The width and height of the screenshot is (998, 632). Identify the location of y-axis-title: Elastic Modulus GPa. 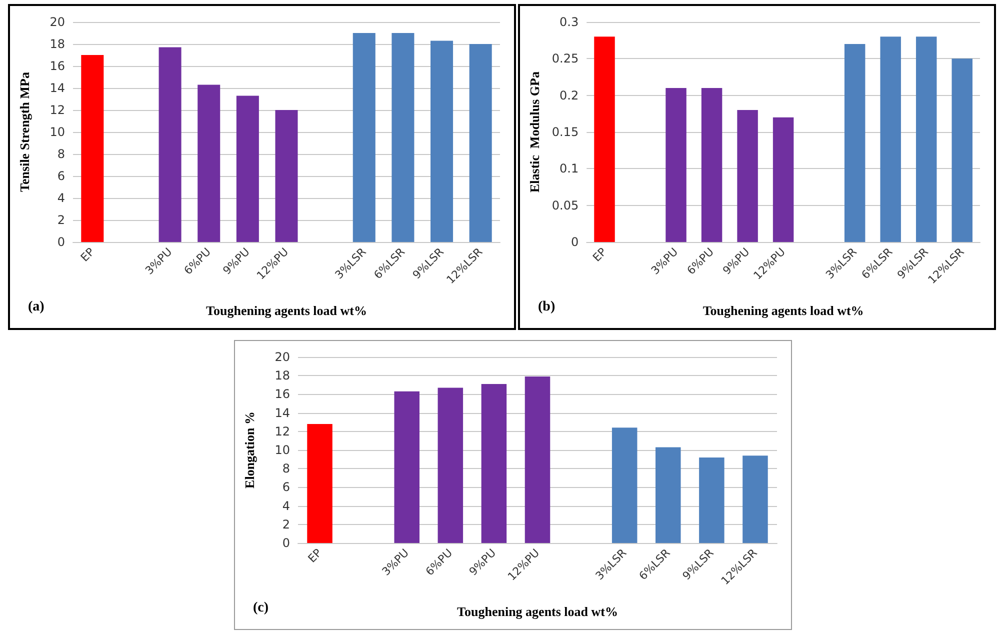
(534, 131).